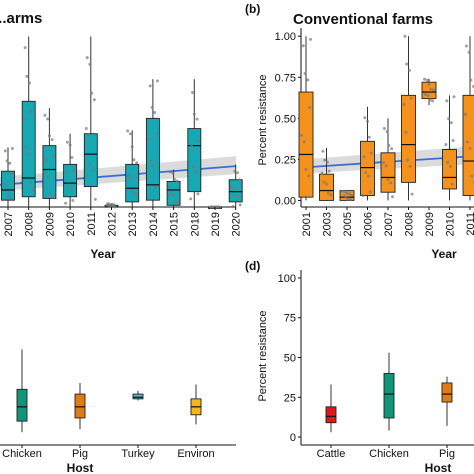 This screenshot has height=474, width=474. What do you see at coordinates (307, 224) in the screenshot?
I see `x-tick-label: 2001` at bounding box center [307, 224].